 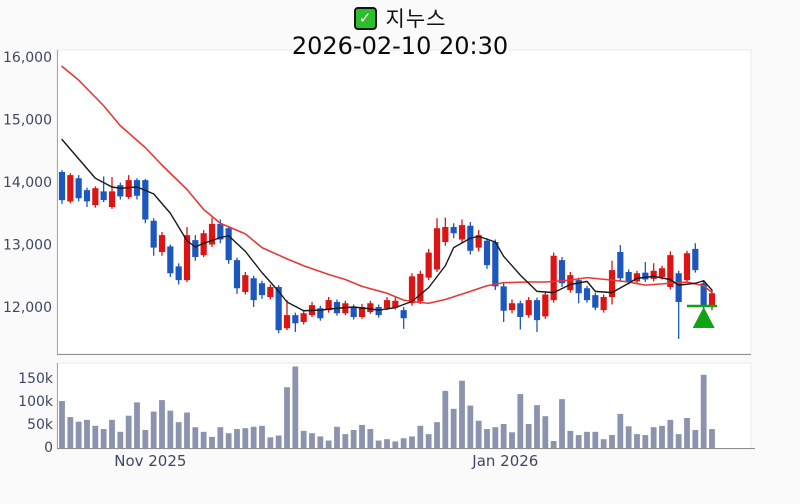 I want to click on price-tick-label: 13,000, so click(x=27, y=246).